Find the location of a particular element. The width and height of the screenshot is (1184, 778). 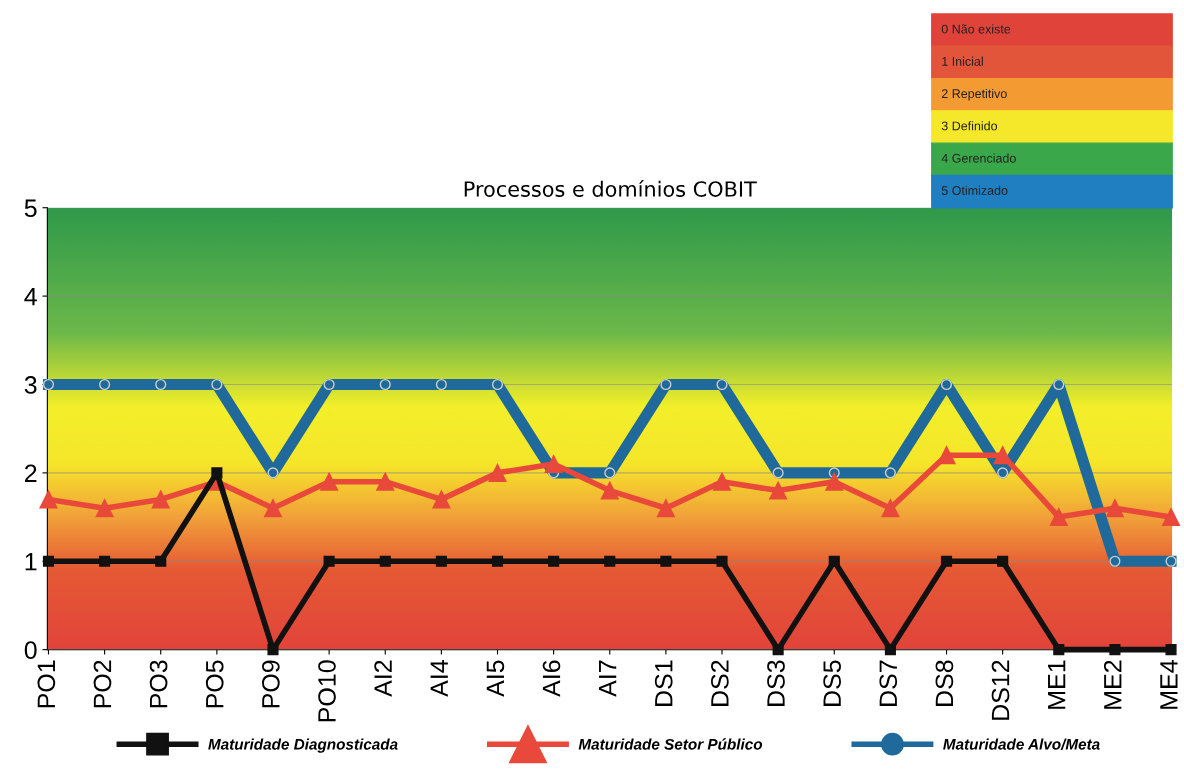

chart-title: Processos e domínios COBIT is located at coordinates (610, 188).